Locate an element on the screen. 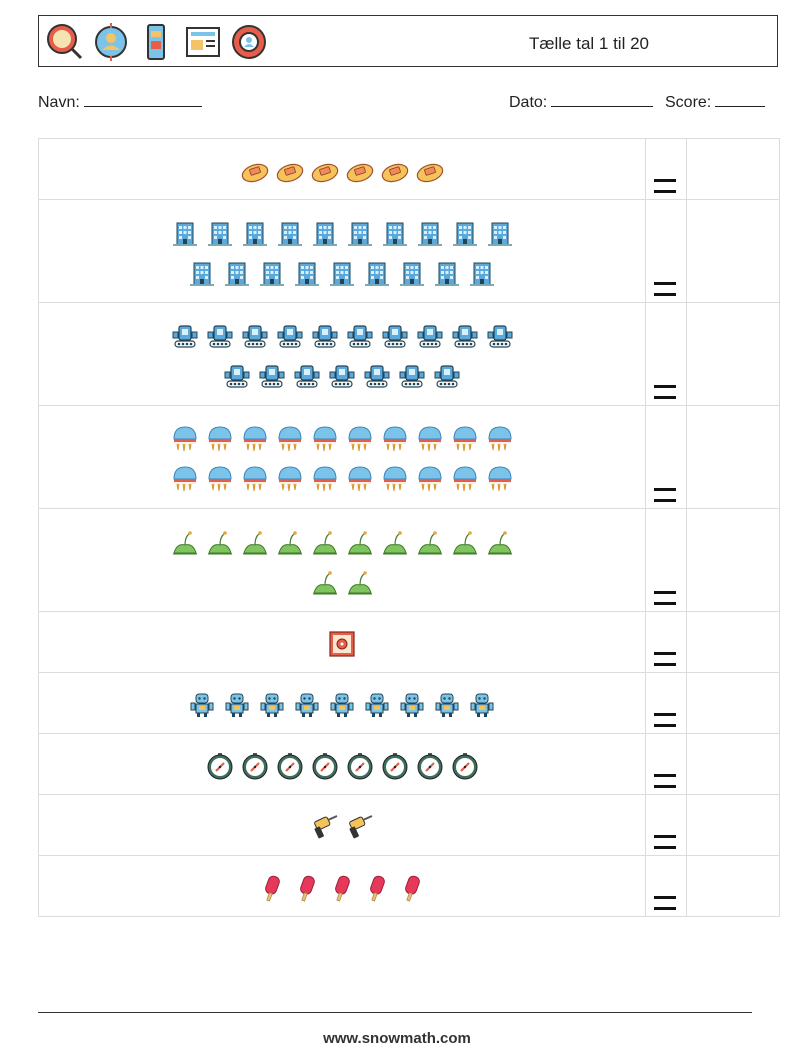  score-blank is located at coordinates (740, 99).